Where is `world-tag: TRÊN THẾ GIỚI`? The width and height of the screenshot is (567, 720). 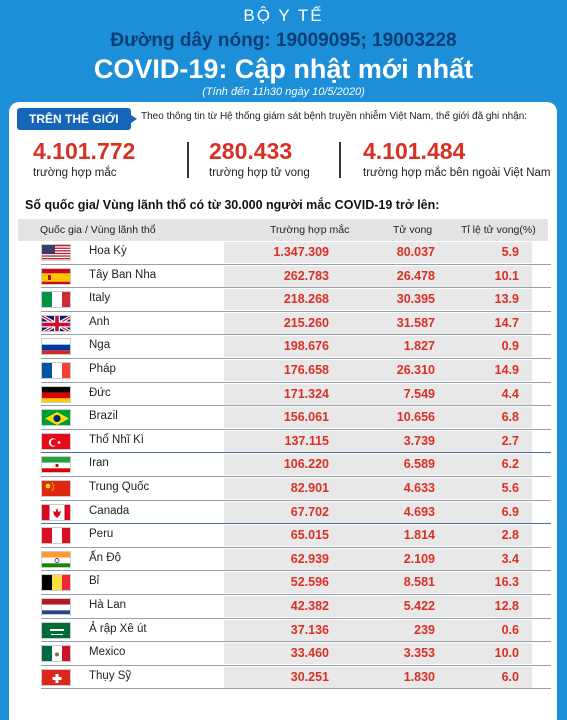
world-tag: TRÊN THẾ GIỚI is located at coordinates (77, 119).